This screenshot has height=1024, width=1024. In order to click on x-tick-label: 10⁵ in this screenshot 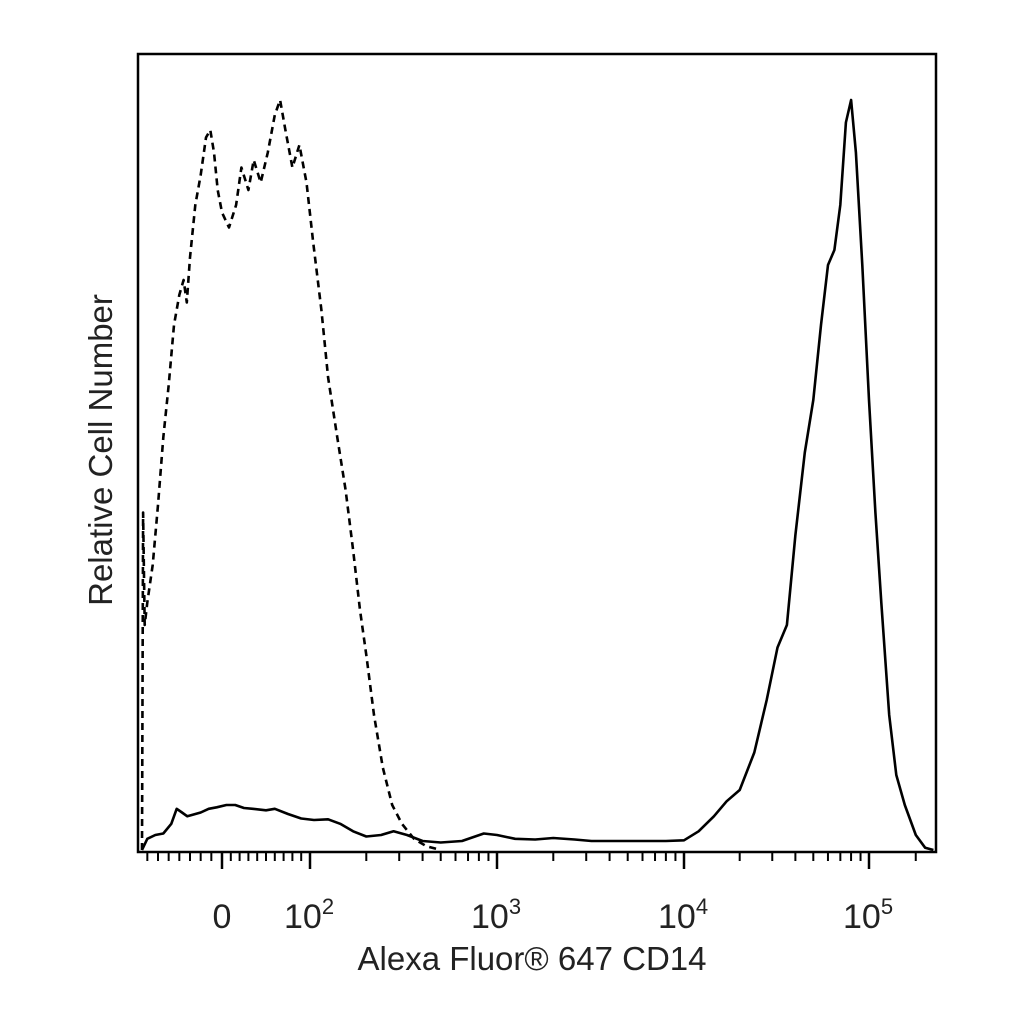, I will do `click(868, 915)`.